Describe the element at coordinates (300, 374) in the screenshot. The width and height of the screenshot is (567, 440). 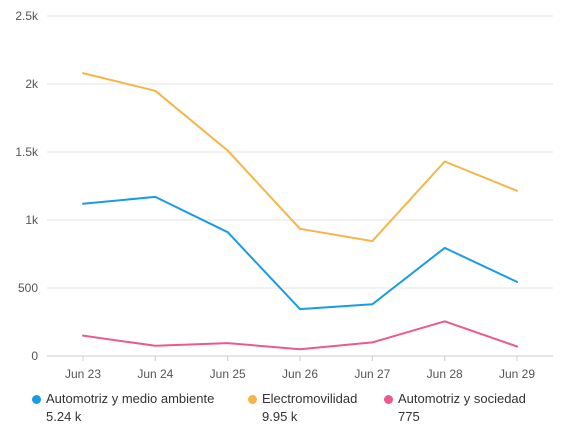
I see `x-tick-label: Jun 26` at that location.